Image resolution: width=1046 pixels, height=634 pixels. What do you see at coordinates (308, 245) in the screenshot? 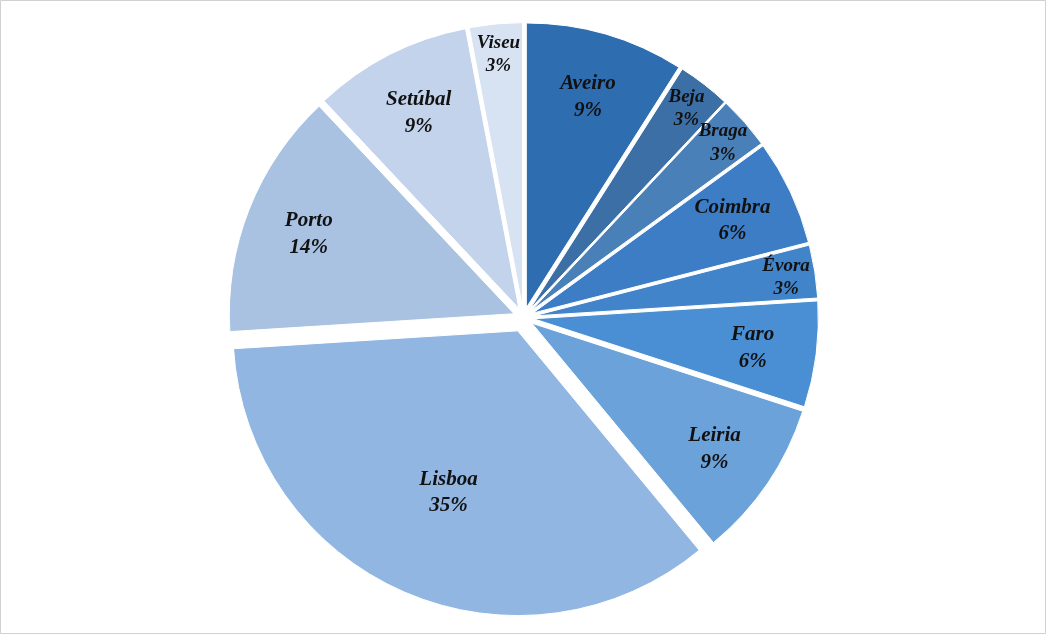
I see `data-label: 14%` at bounding box center [308, 245].